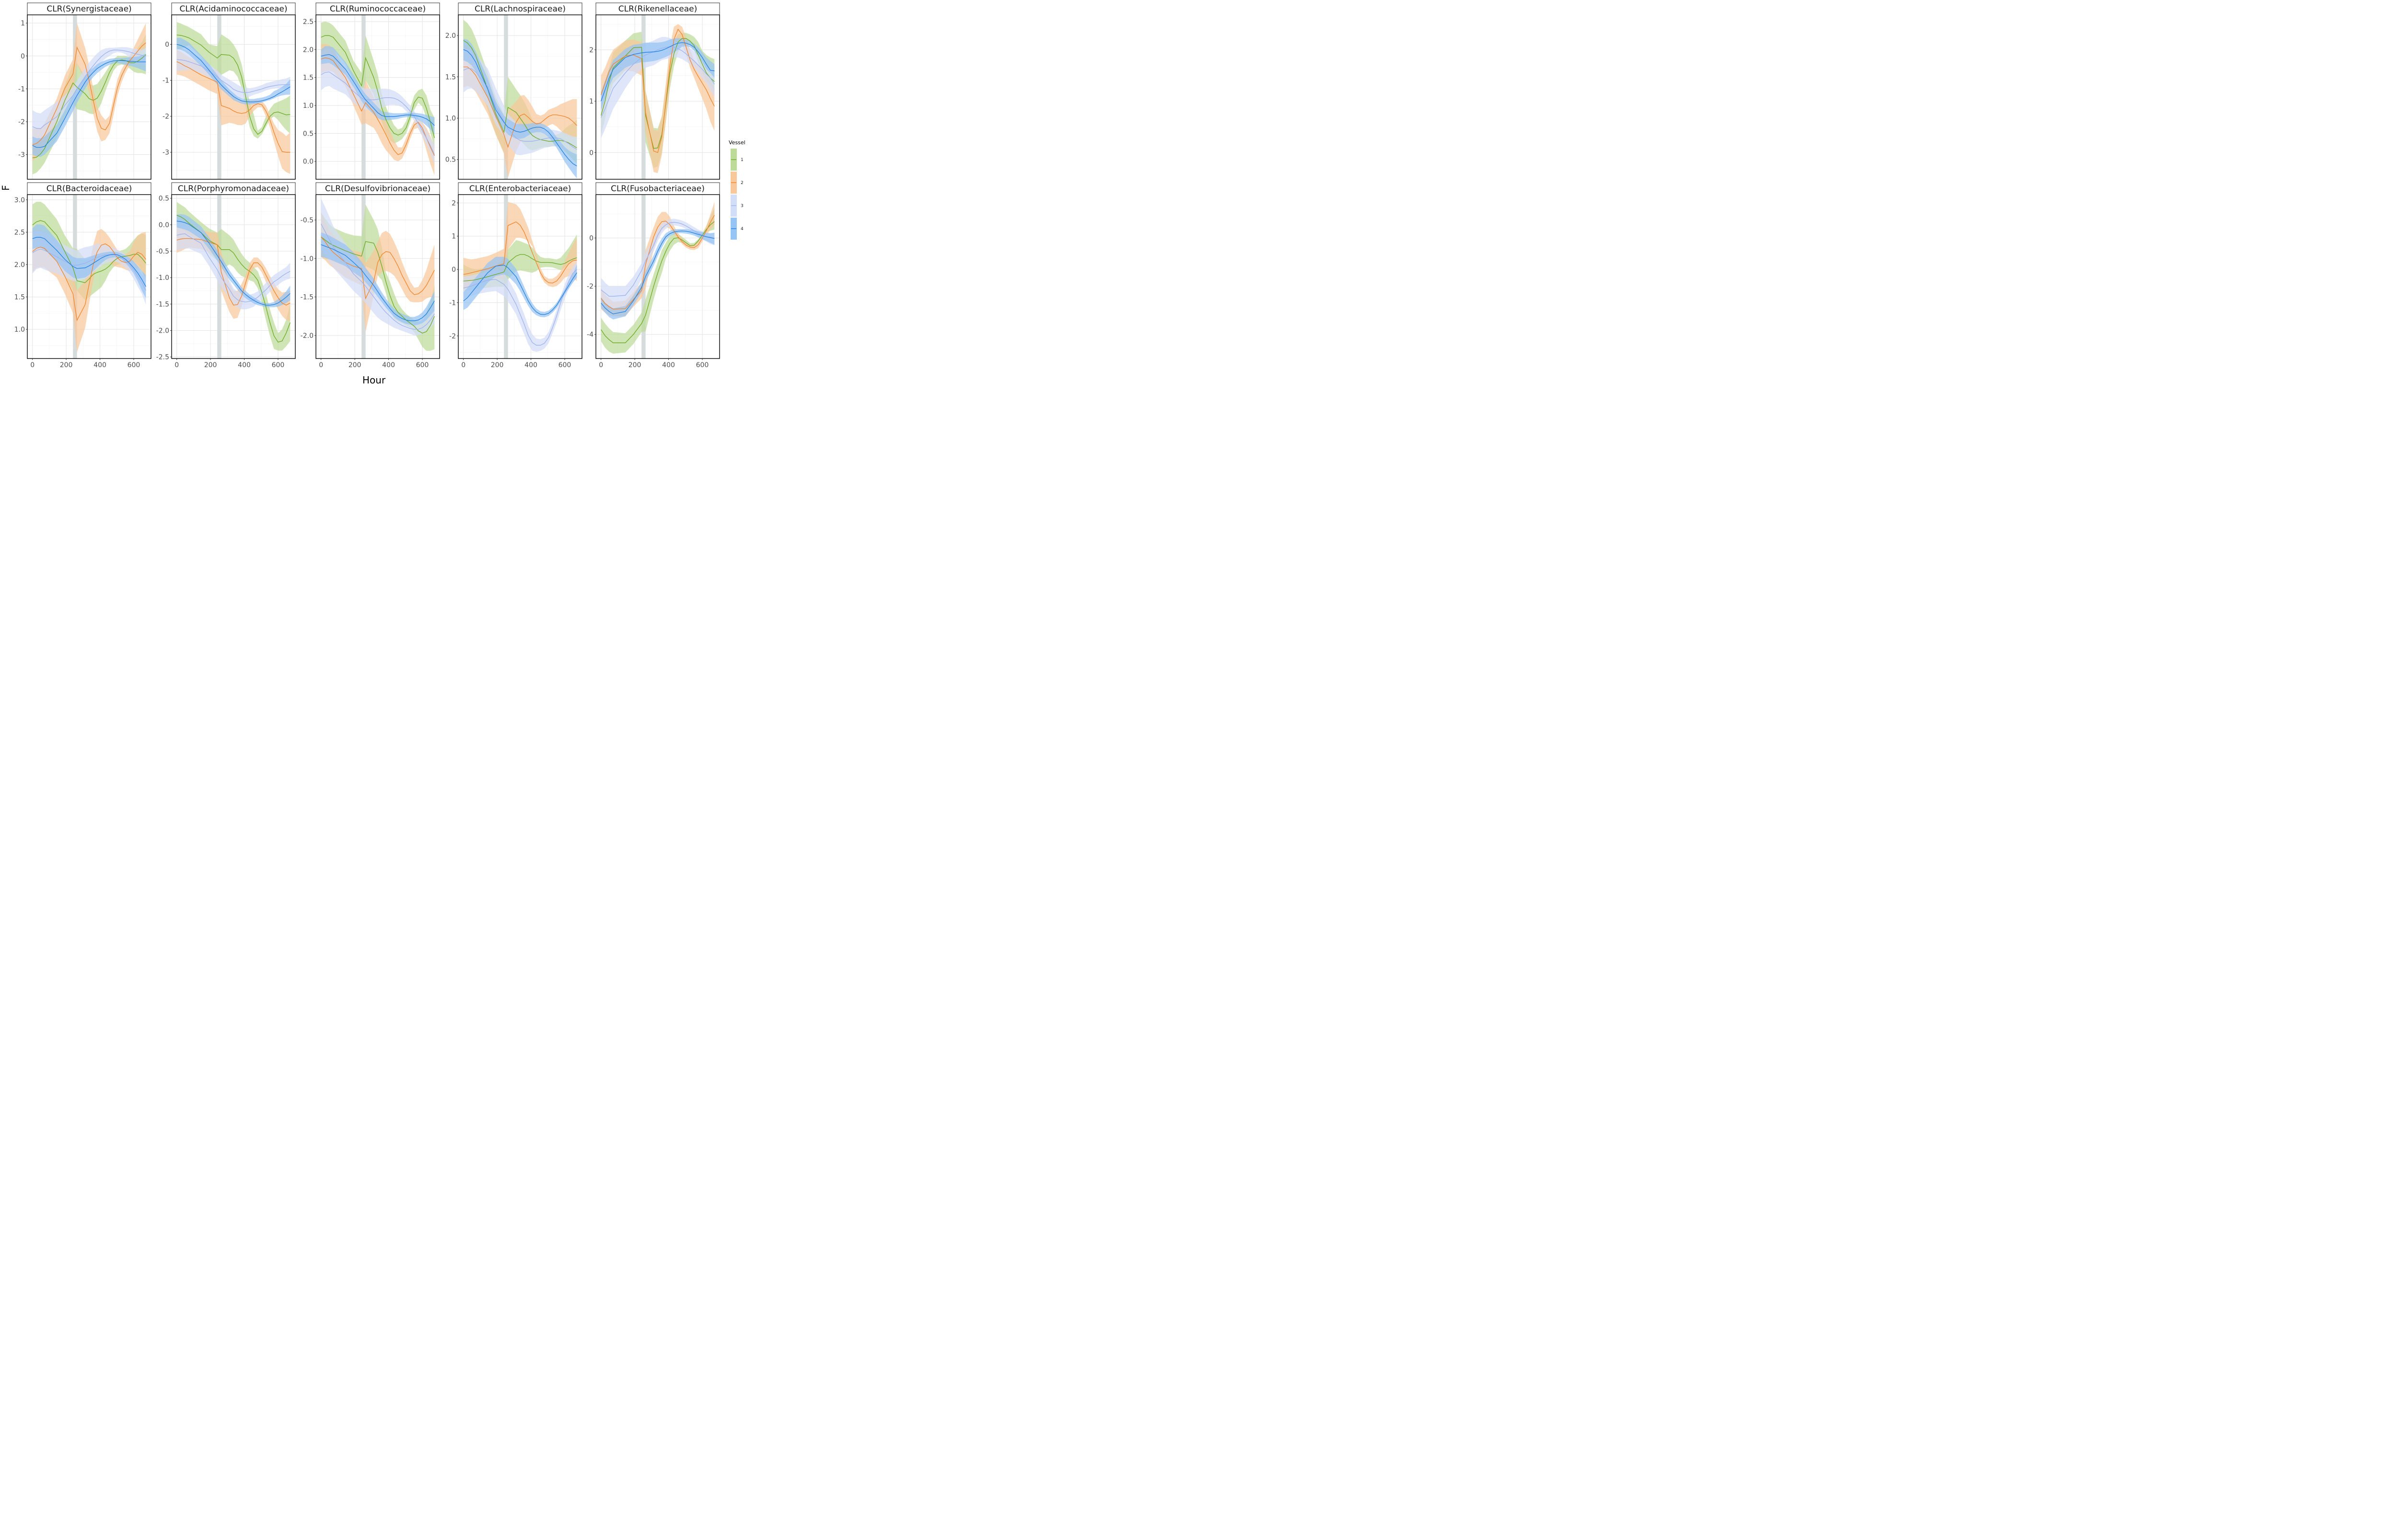  What do you see at coordinates (737, 183) in the screenshot?
I see `legend-item-vessel-2: 2` at bounding box center [737, 183].